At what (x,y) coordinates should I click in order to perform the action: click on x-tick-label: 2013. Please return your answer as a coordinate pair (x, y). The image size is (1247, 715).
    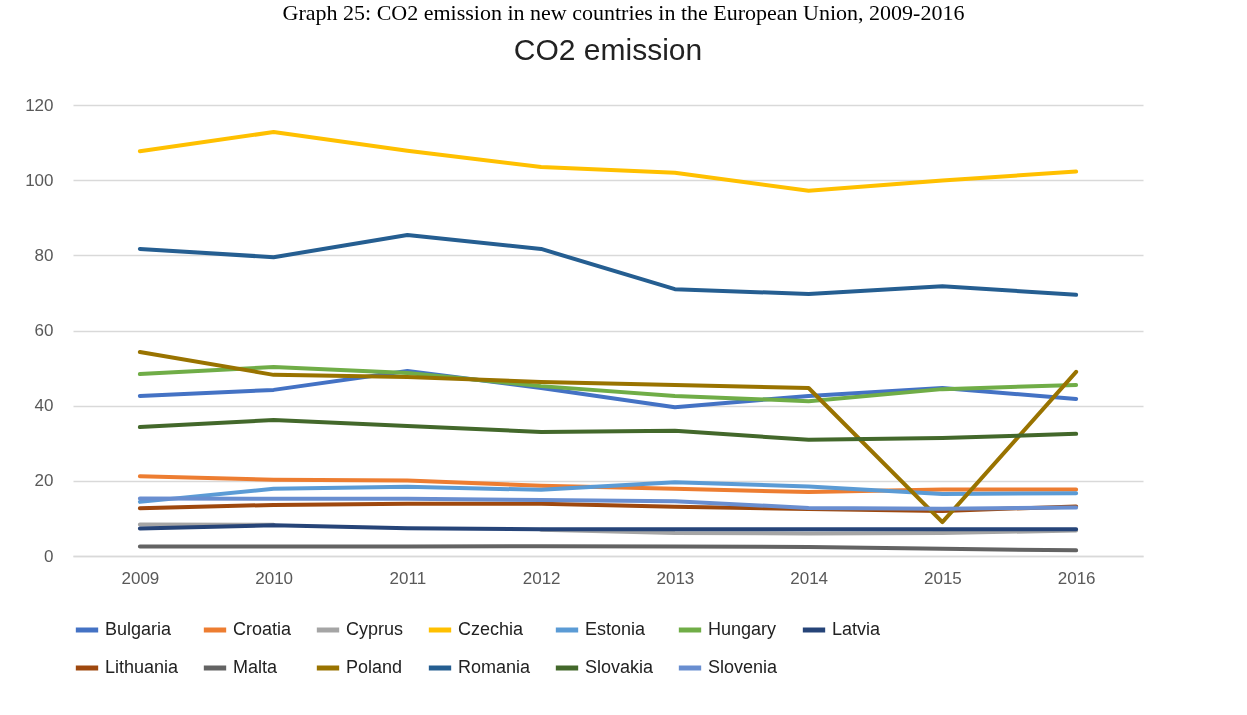
    Looking at the image, I should click on (675, 578).